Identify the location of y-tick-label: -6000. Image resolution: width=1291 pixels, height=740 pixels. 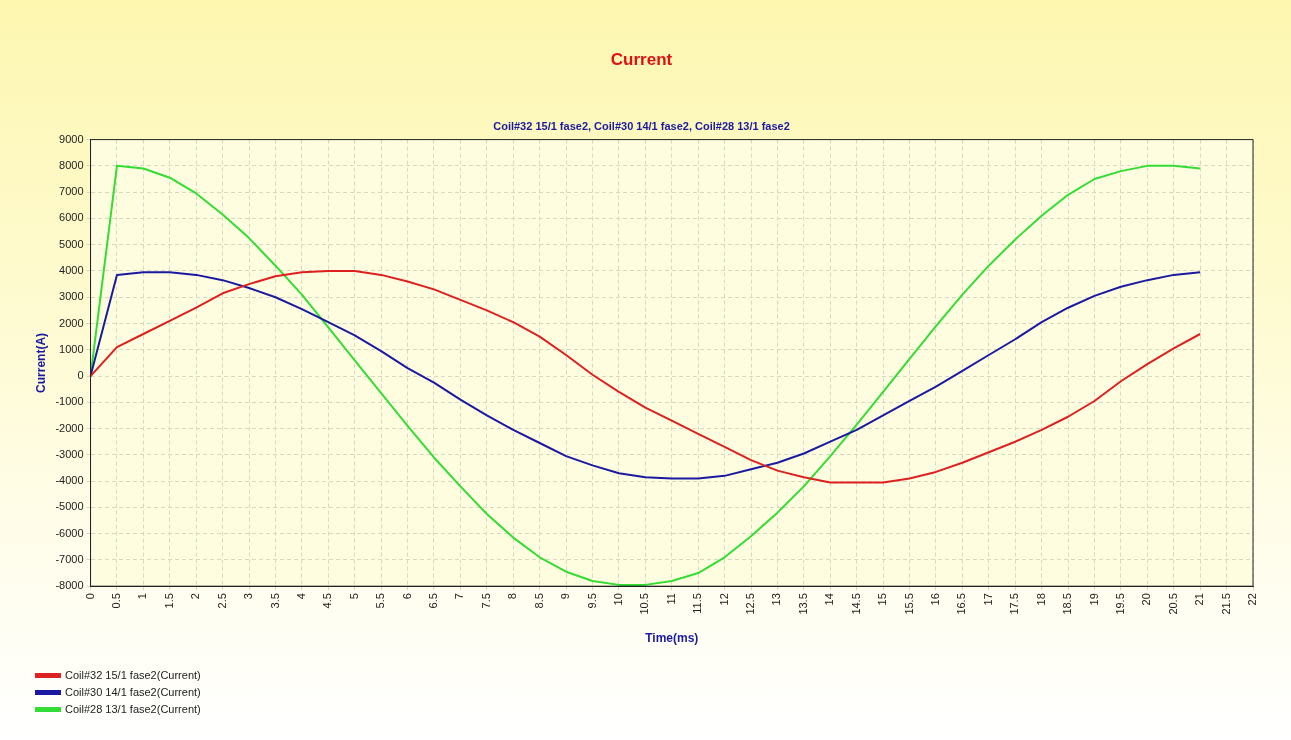
(69, 532).